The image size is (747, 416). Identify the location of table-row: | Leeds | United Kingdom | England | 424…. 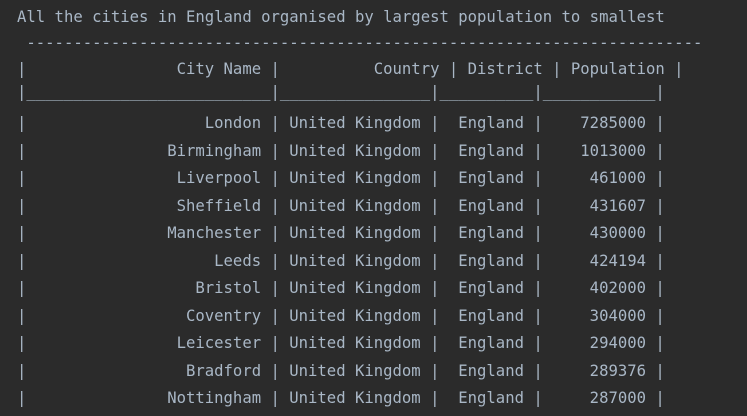
(341, 260).